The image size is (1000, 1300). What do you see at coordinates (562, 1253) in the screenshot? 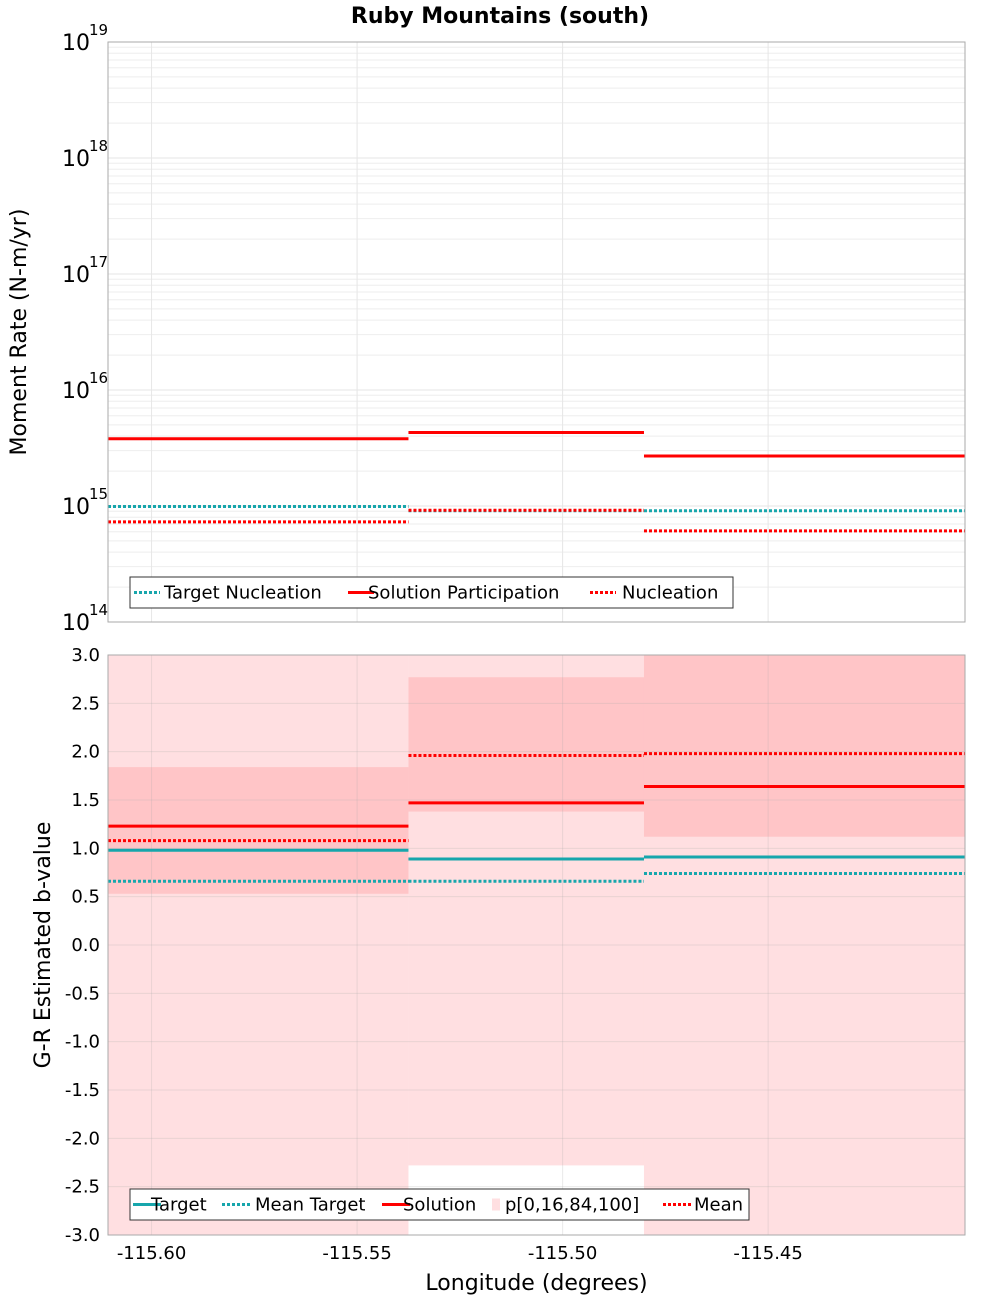
I see `x-tick-label: -115.50` at bounding box center [562, 1253].